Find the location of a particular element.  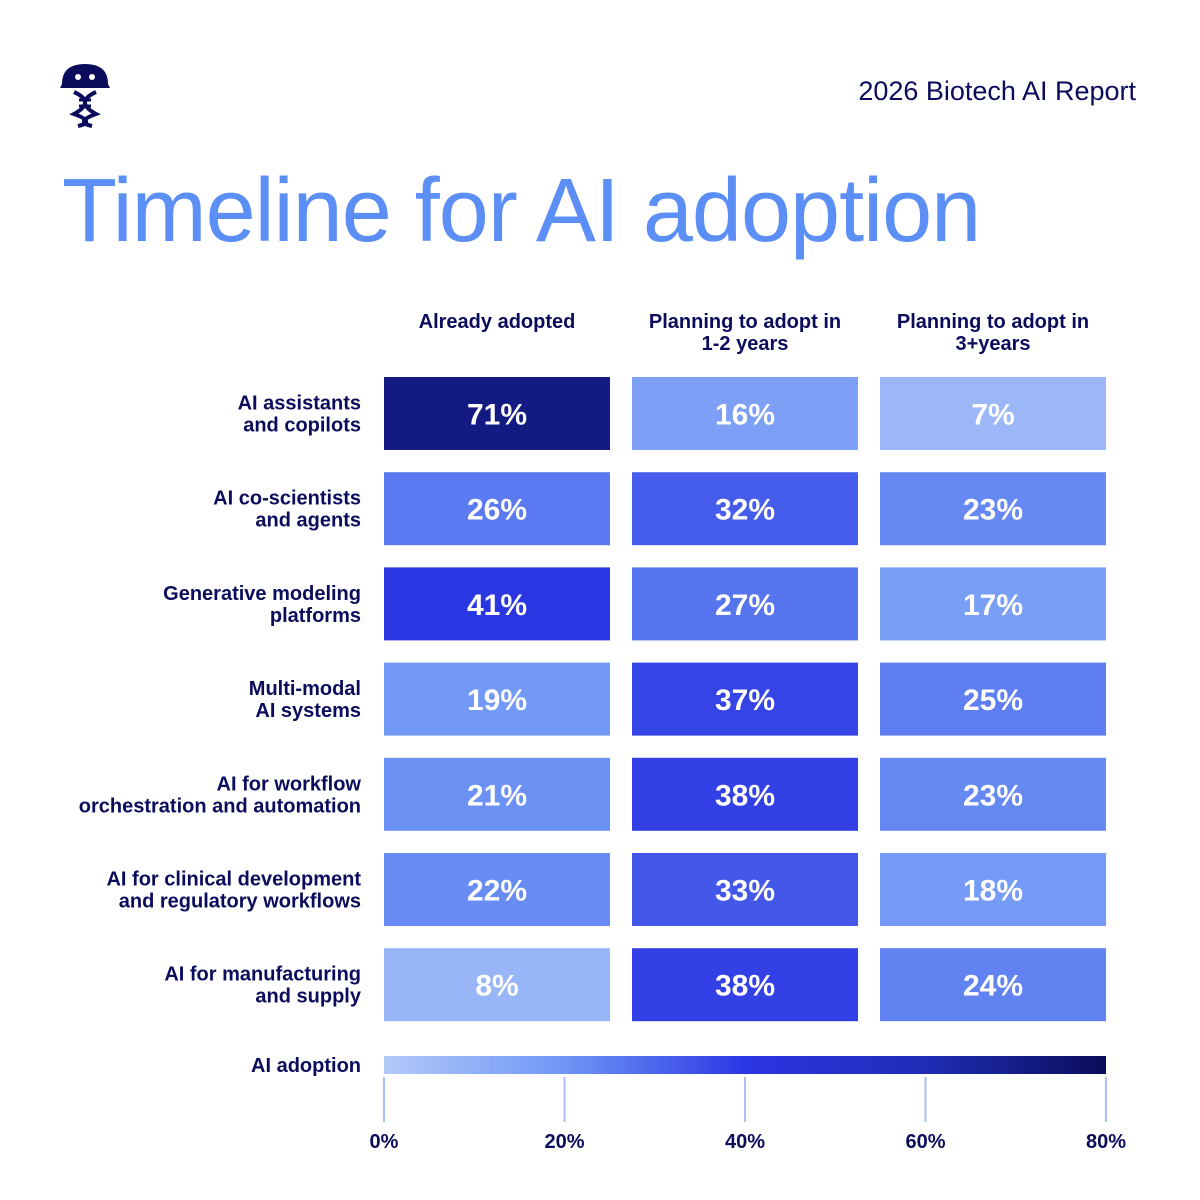

cell-value-label: 8% is located at coordinates (496, 986).